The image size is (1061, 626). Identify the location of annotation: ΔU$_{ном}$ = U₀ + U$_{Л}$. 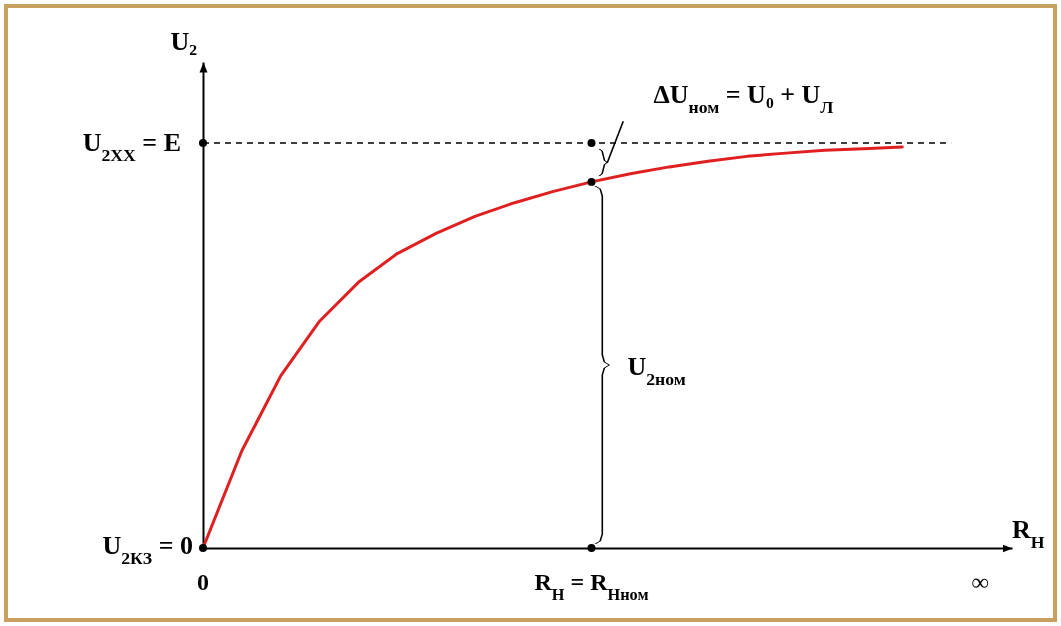
(743, 98).